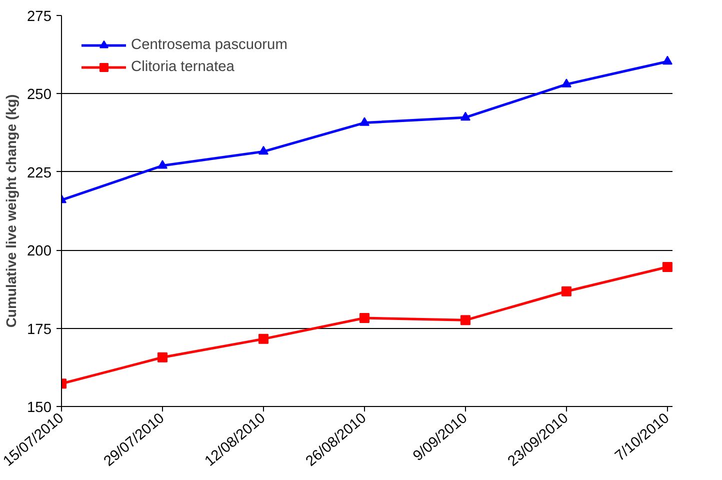 The width and height of the screenshot is (722, 480). What do you see at coordinates (11, 211) in the screenshot?
I see `y-axis-title: Cumulative live weight change (kg)` at bounding box center [11, 211].